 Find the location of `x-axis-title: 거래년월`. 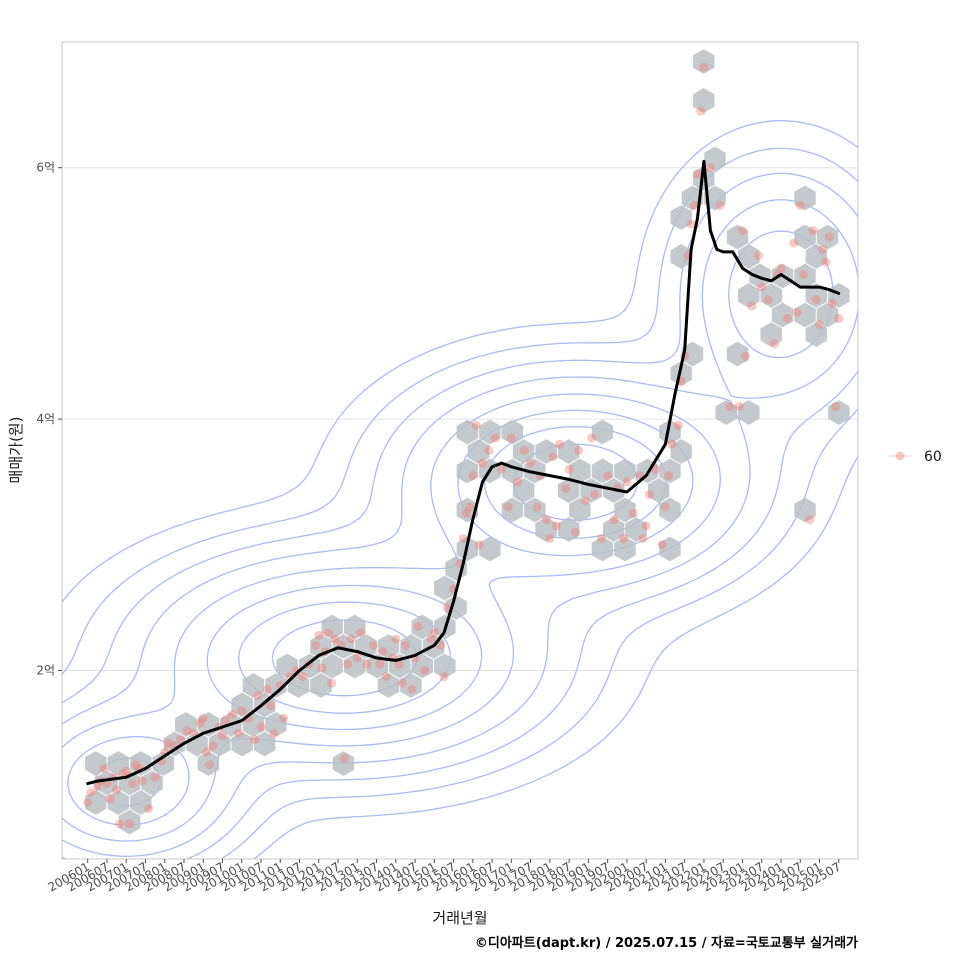

x-axis-title: 거래년월 is located at coordinates (459, 918).